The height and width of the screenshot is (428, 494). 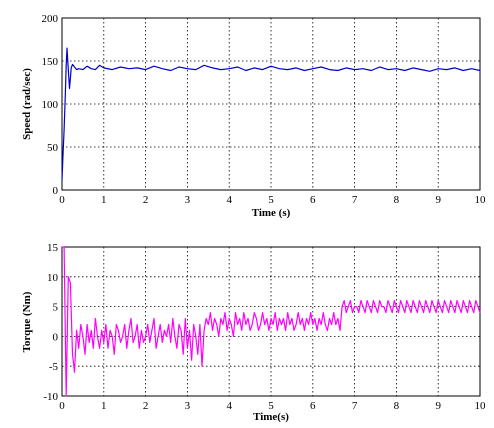 What do you see at coordinates (271, 213) in the screenshot?
I see `speed-x-axis-label: Time (s)` at bounding box center [271, 213].